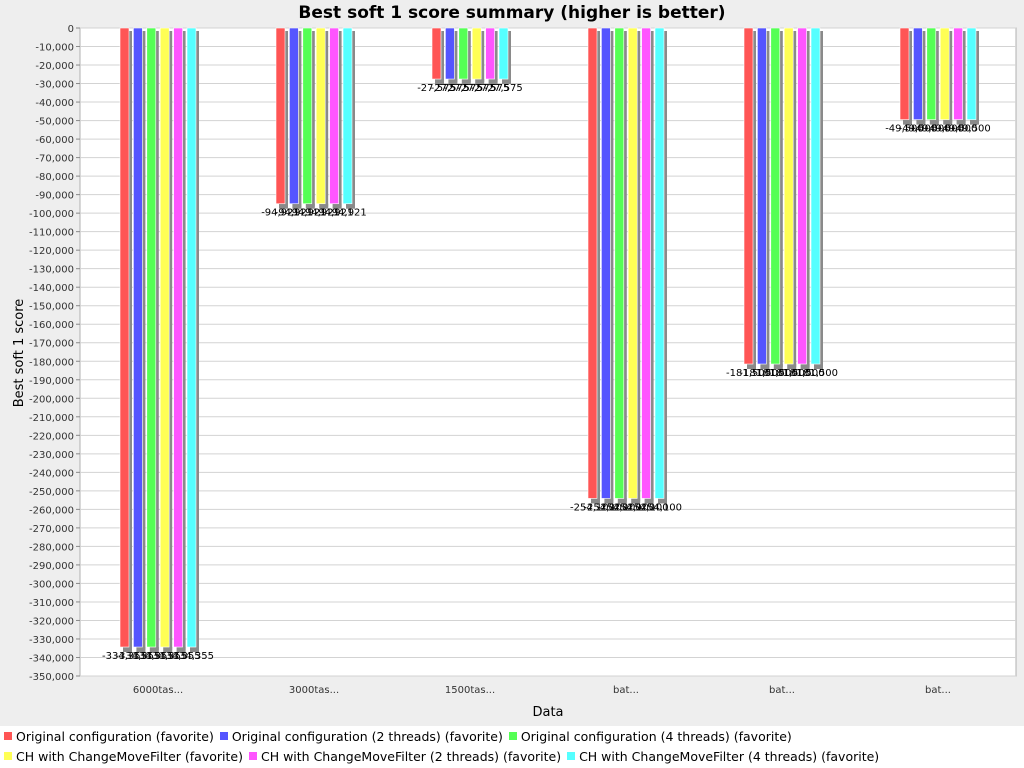  Describe the element at coordinates (54, 196) in the screenshot. I see `y-tick-label: -90,000` at that location.